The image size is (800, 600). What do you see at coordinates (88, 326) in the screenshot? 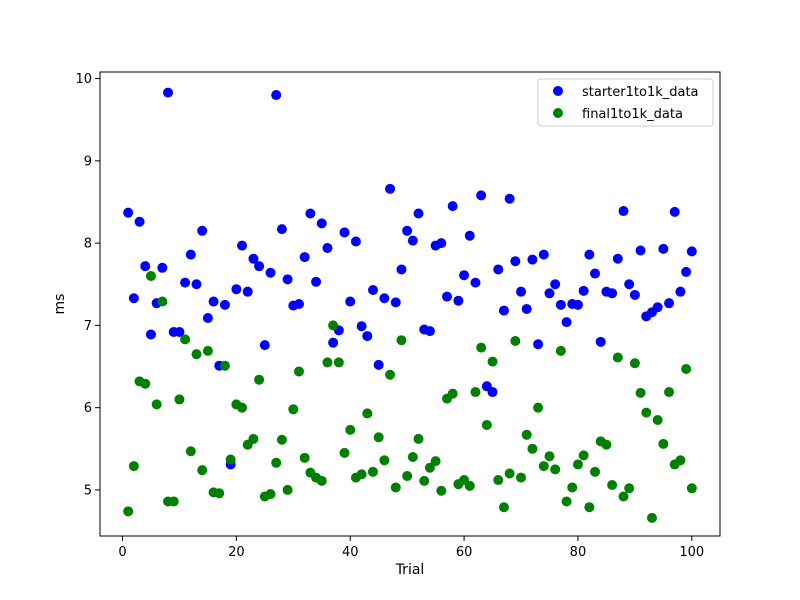
I see `y-tick-label: 7` at bounding box center [88, 326].